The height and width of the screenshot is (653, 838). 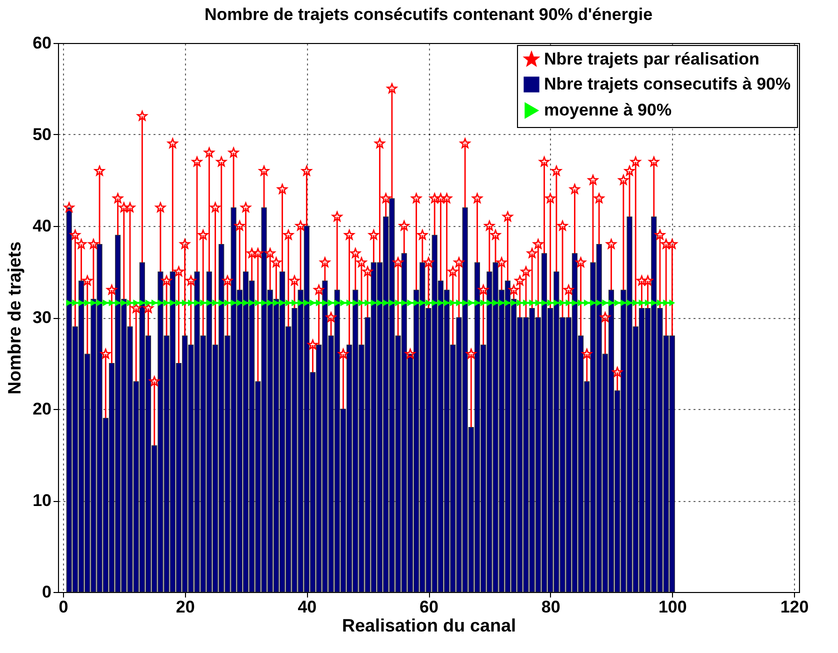 I want to click on x-tick-label: 120, so click(x=794, y=607).